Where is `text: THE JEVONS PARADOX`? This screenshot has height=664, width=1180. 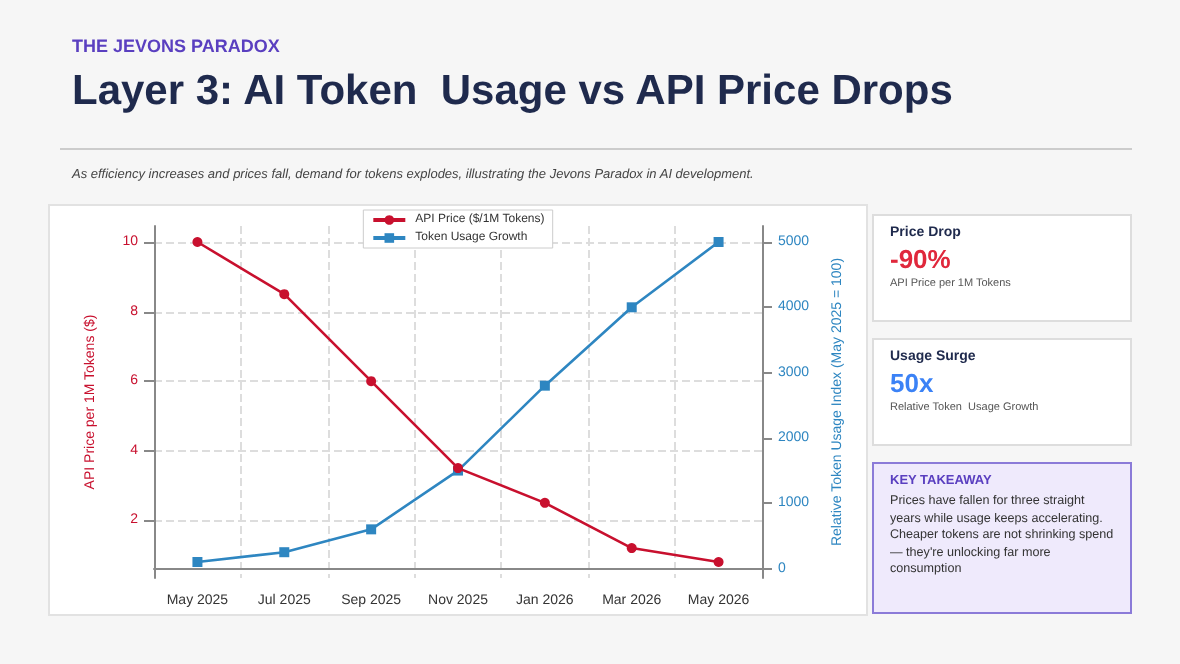
text: THE JEVONS PARADOX is located at coordinates (176, 46).